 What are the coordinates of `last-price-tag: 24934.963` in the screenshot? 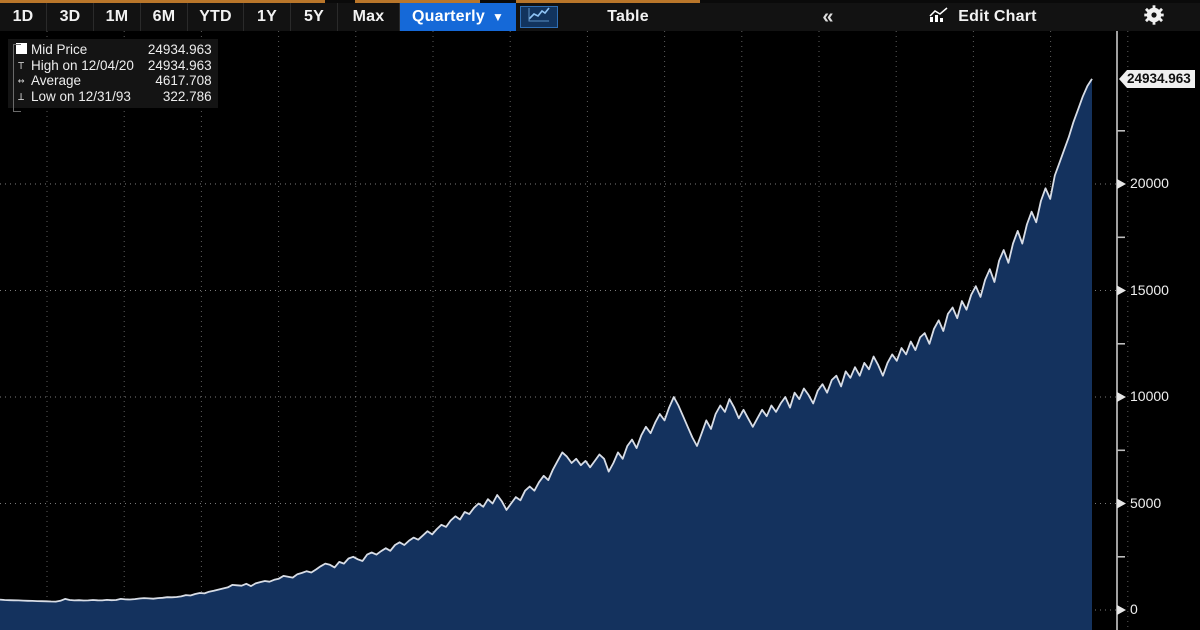 It's located at (1157, 78).